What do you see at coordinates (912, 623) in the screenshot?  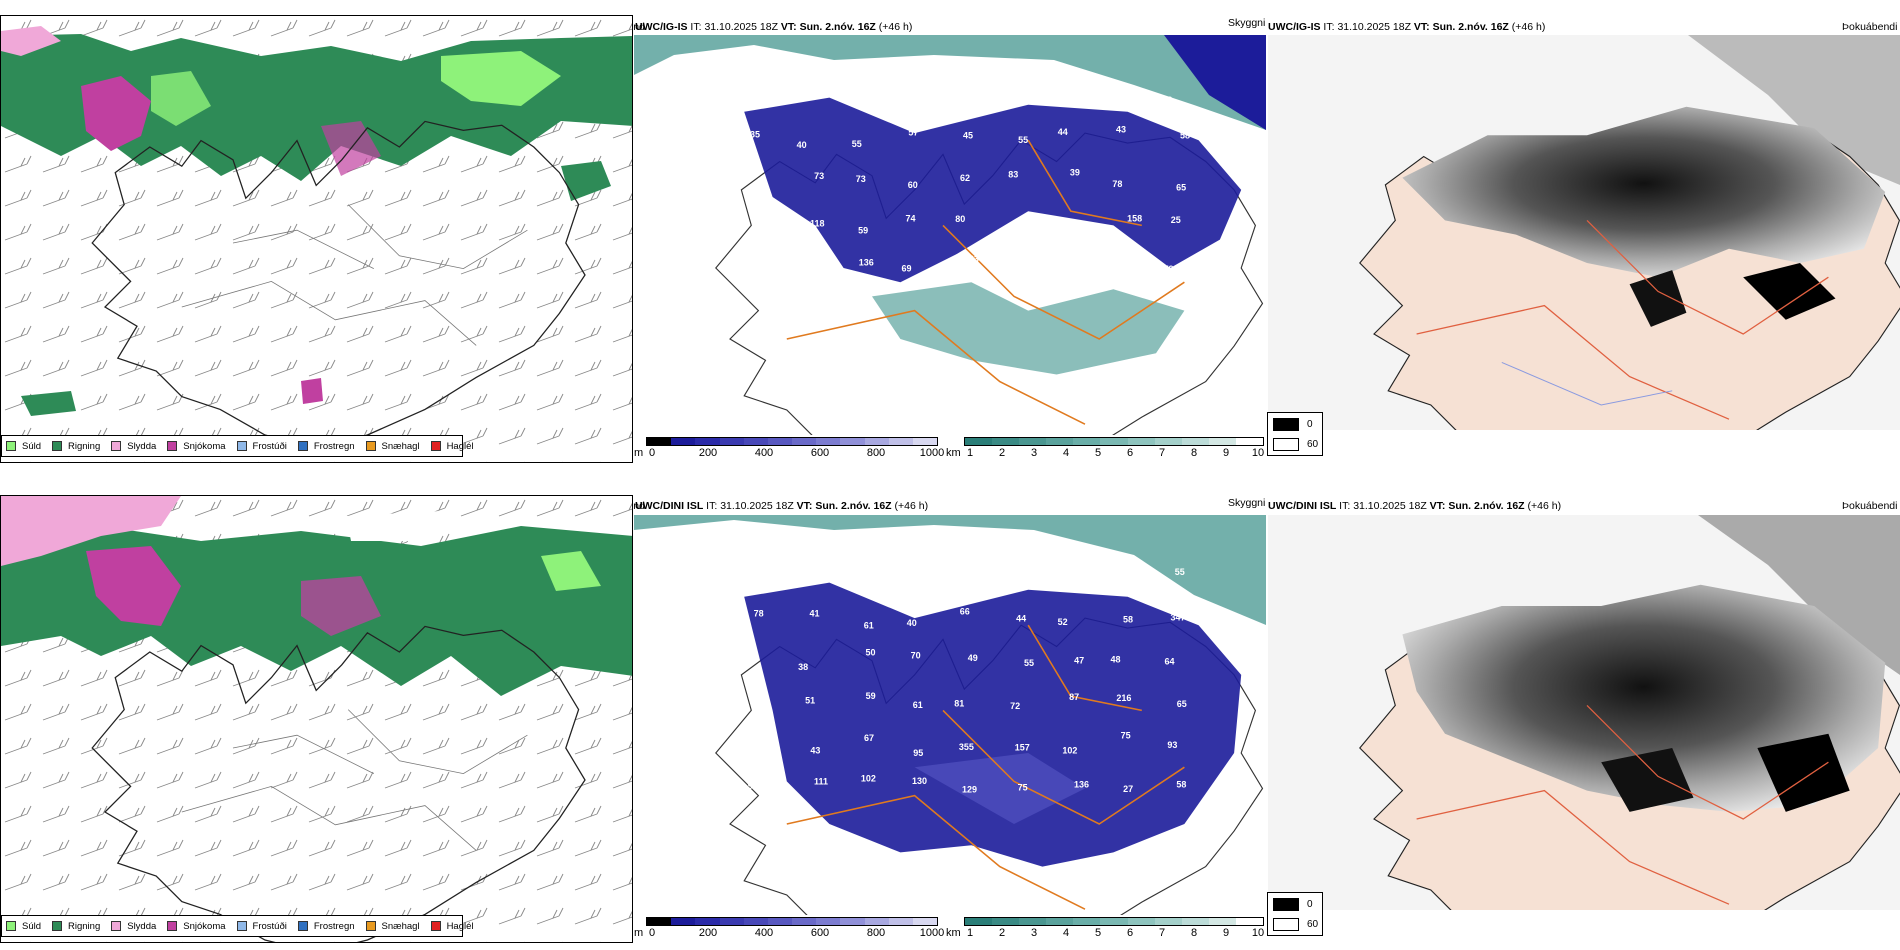 I see `visibility-value-label: 40` at bounding box center [912, 623].